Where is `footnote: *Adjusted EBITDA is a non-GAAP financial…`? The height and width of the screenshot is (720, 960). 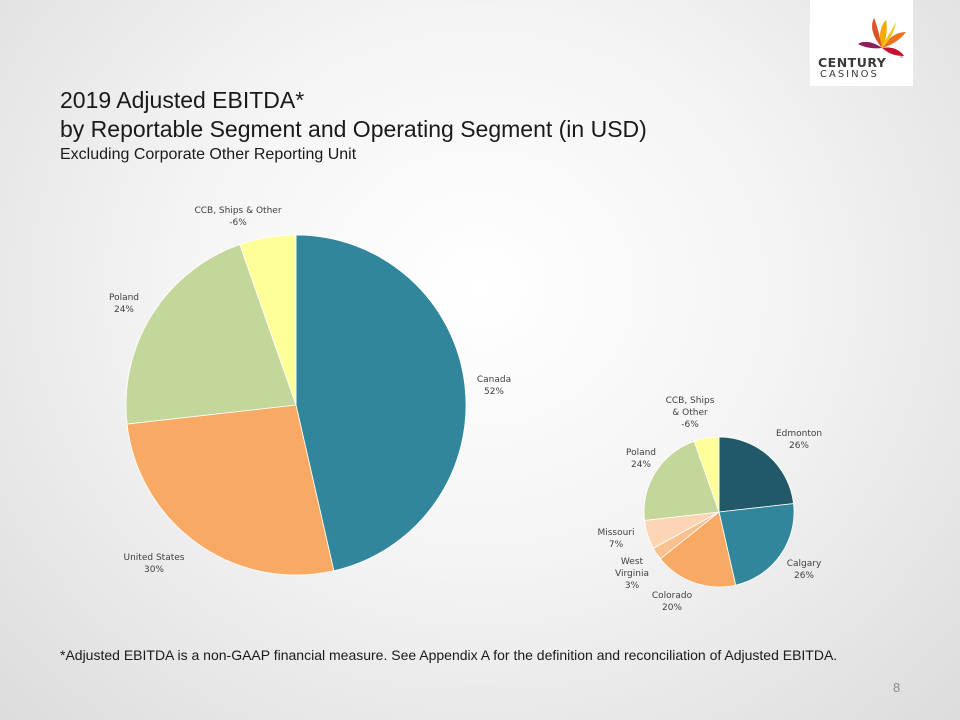
footnote: *Adjusted EBITDA is a non-GAAP financial… is located at coordinates (449, 655).